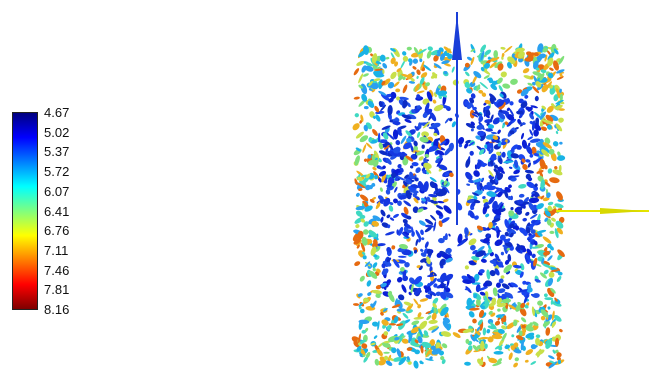  I want to click on colorbar-tick: 7.46, so click(57, 270).